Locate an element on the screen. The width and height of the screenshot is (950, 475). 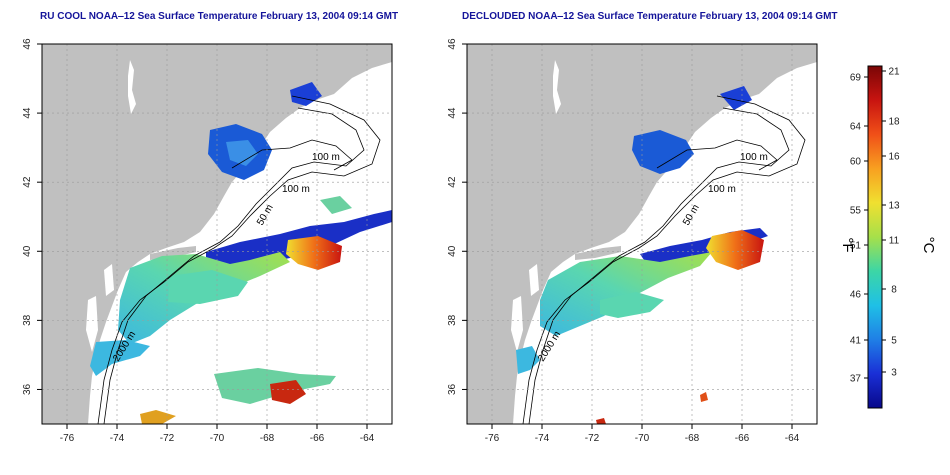
colorbar-c-tick-label: 3 is located at coordinates (894, 373).